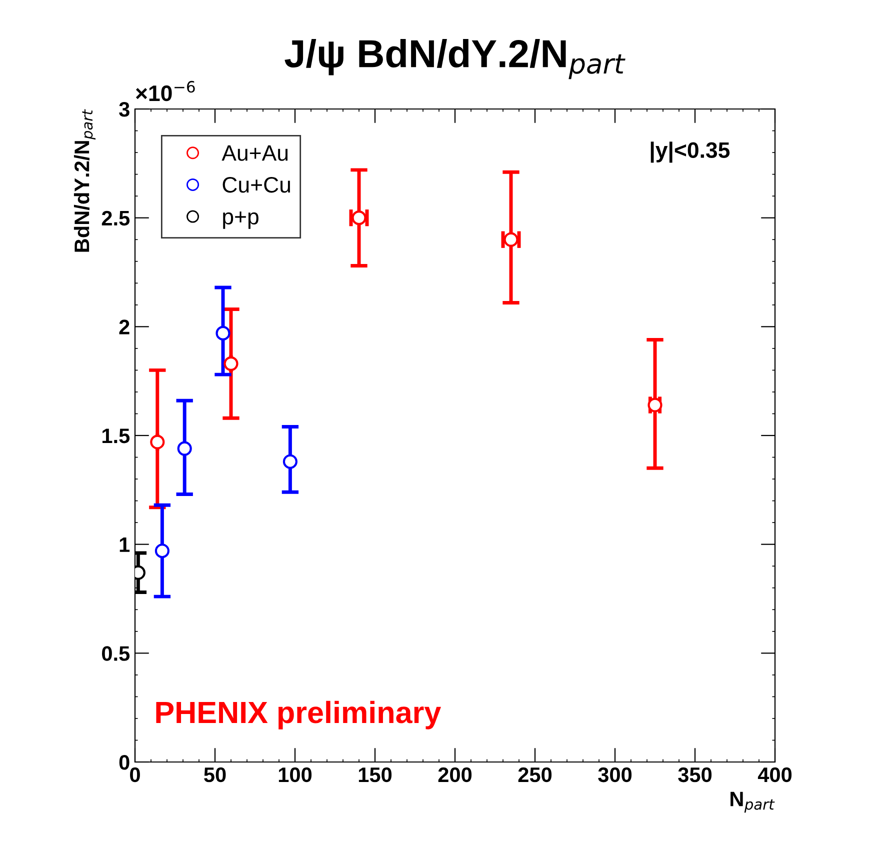  Describe the element at coordinates (125, 545) in the screenshot. I see `y-tick-label: 1` at that location.